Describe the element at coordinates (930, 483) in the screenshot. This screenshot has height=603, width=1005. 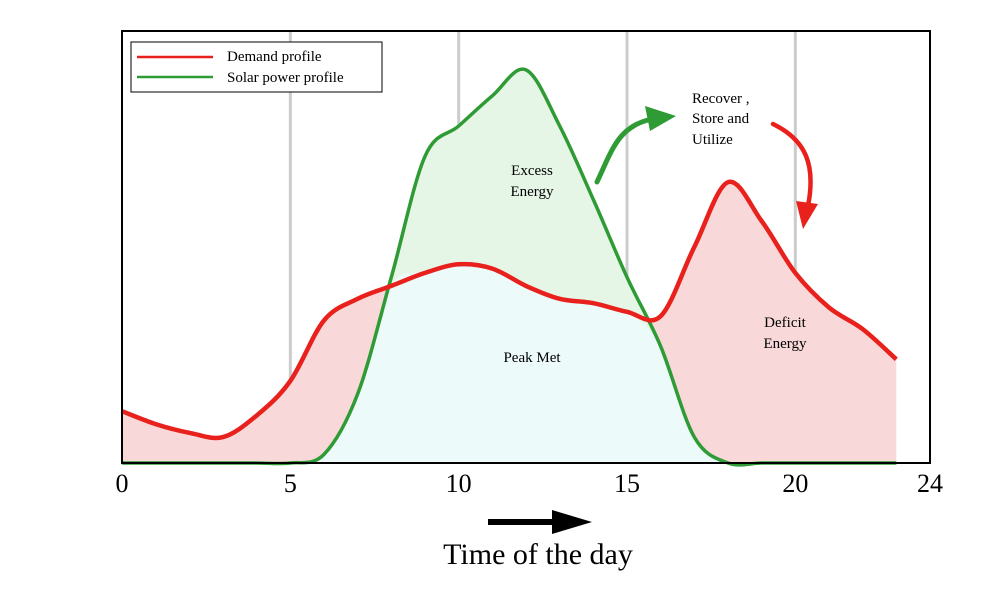
I see `x-tick-label: 24` at that location.